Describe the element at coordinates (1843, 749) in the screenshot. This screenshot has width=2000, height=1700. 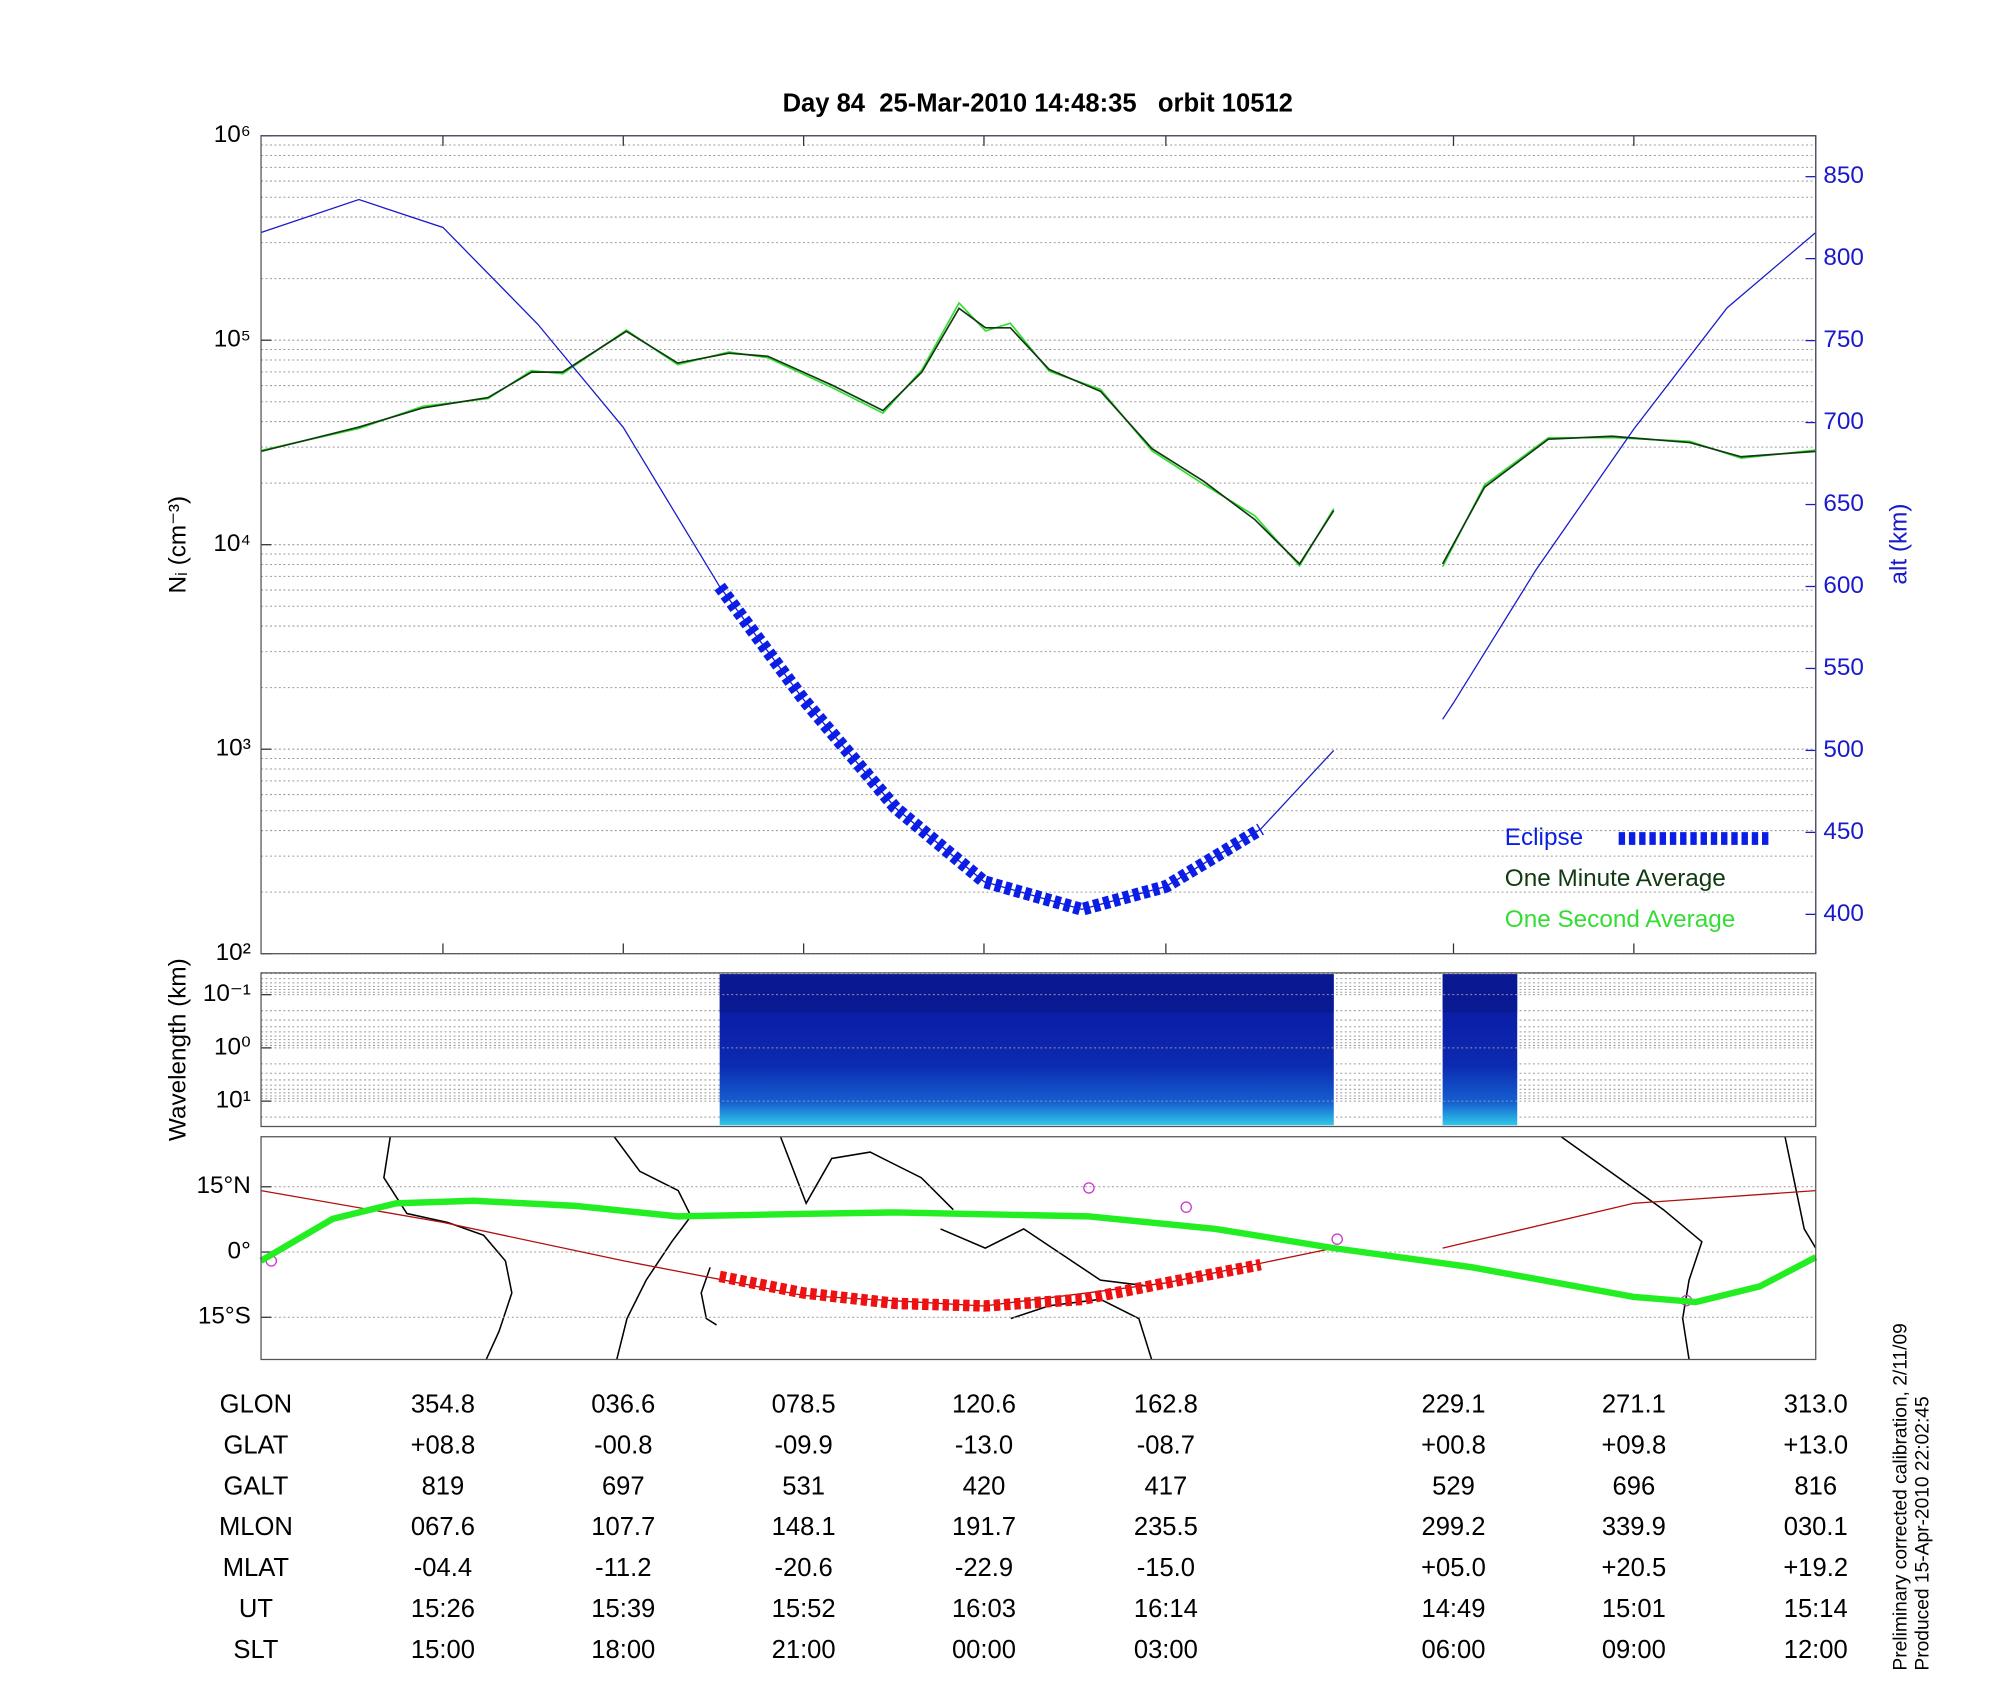
I see `y2-tick-label: 500` at that location.